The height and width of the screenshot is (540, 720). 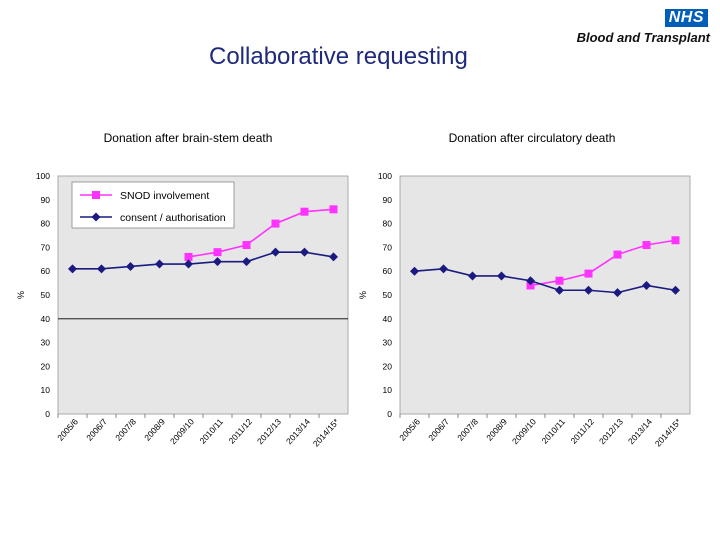 What do you see at coordinates (188, 138) in the screenshot?
I see `chart-title: Donation after brain-stem death` at bounding box center [188, 138].